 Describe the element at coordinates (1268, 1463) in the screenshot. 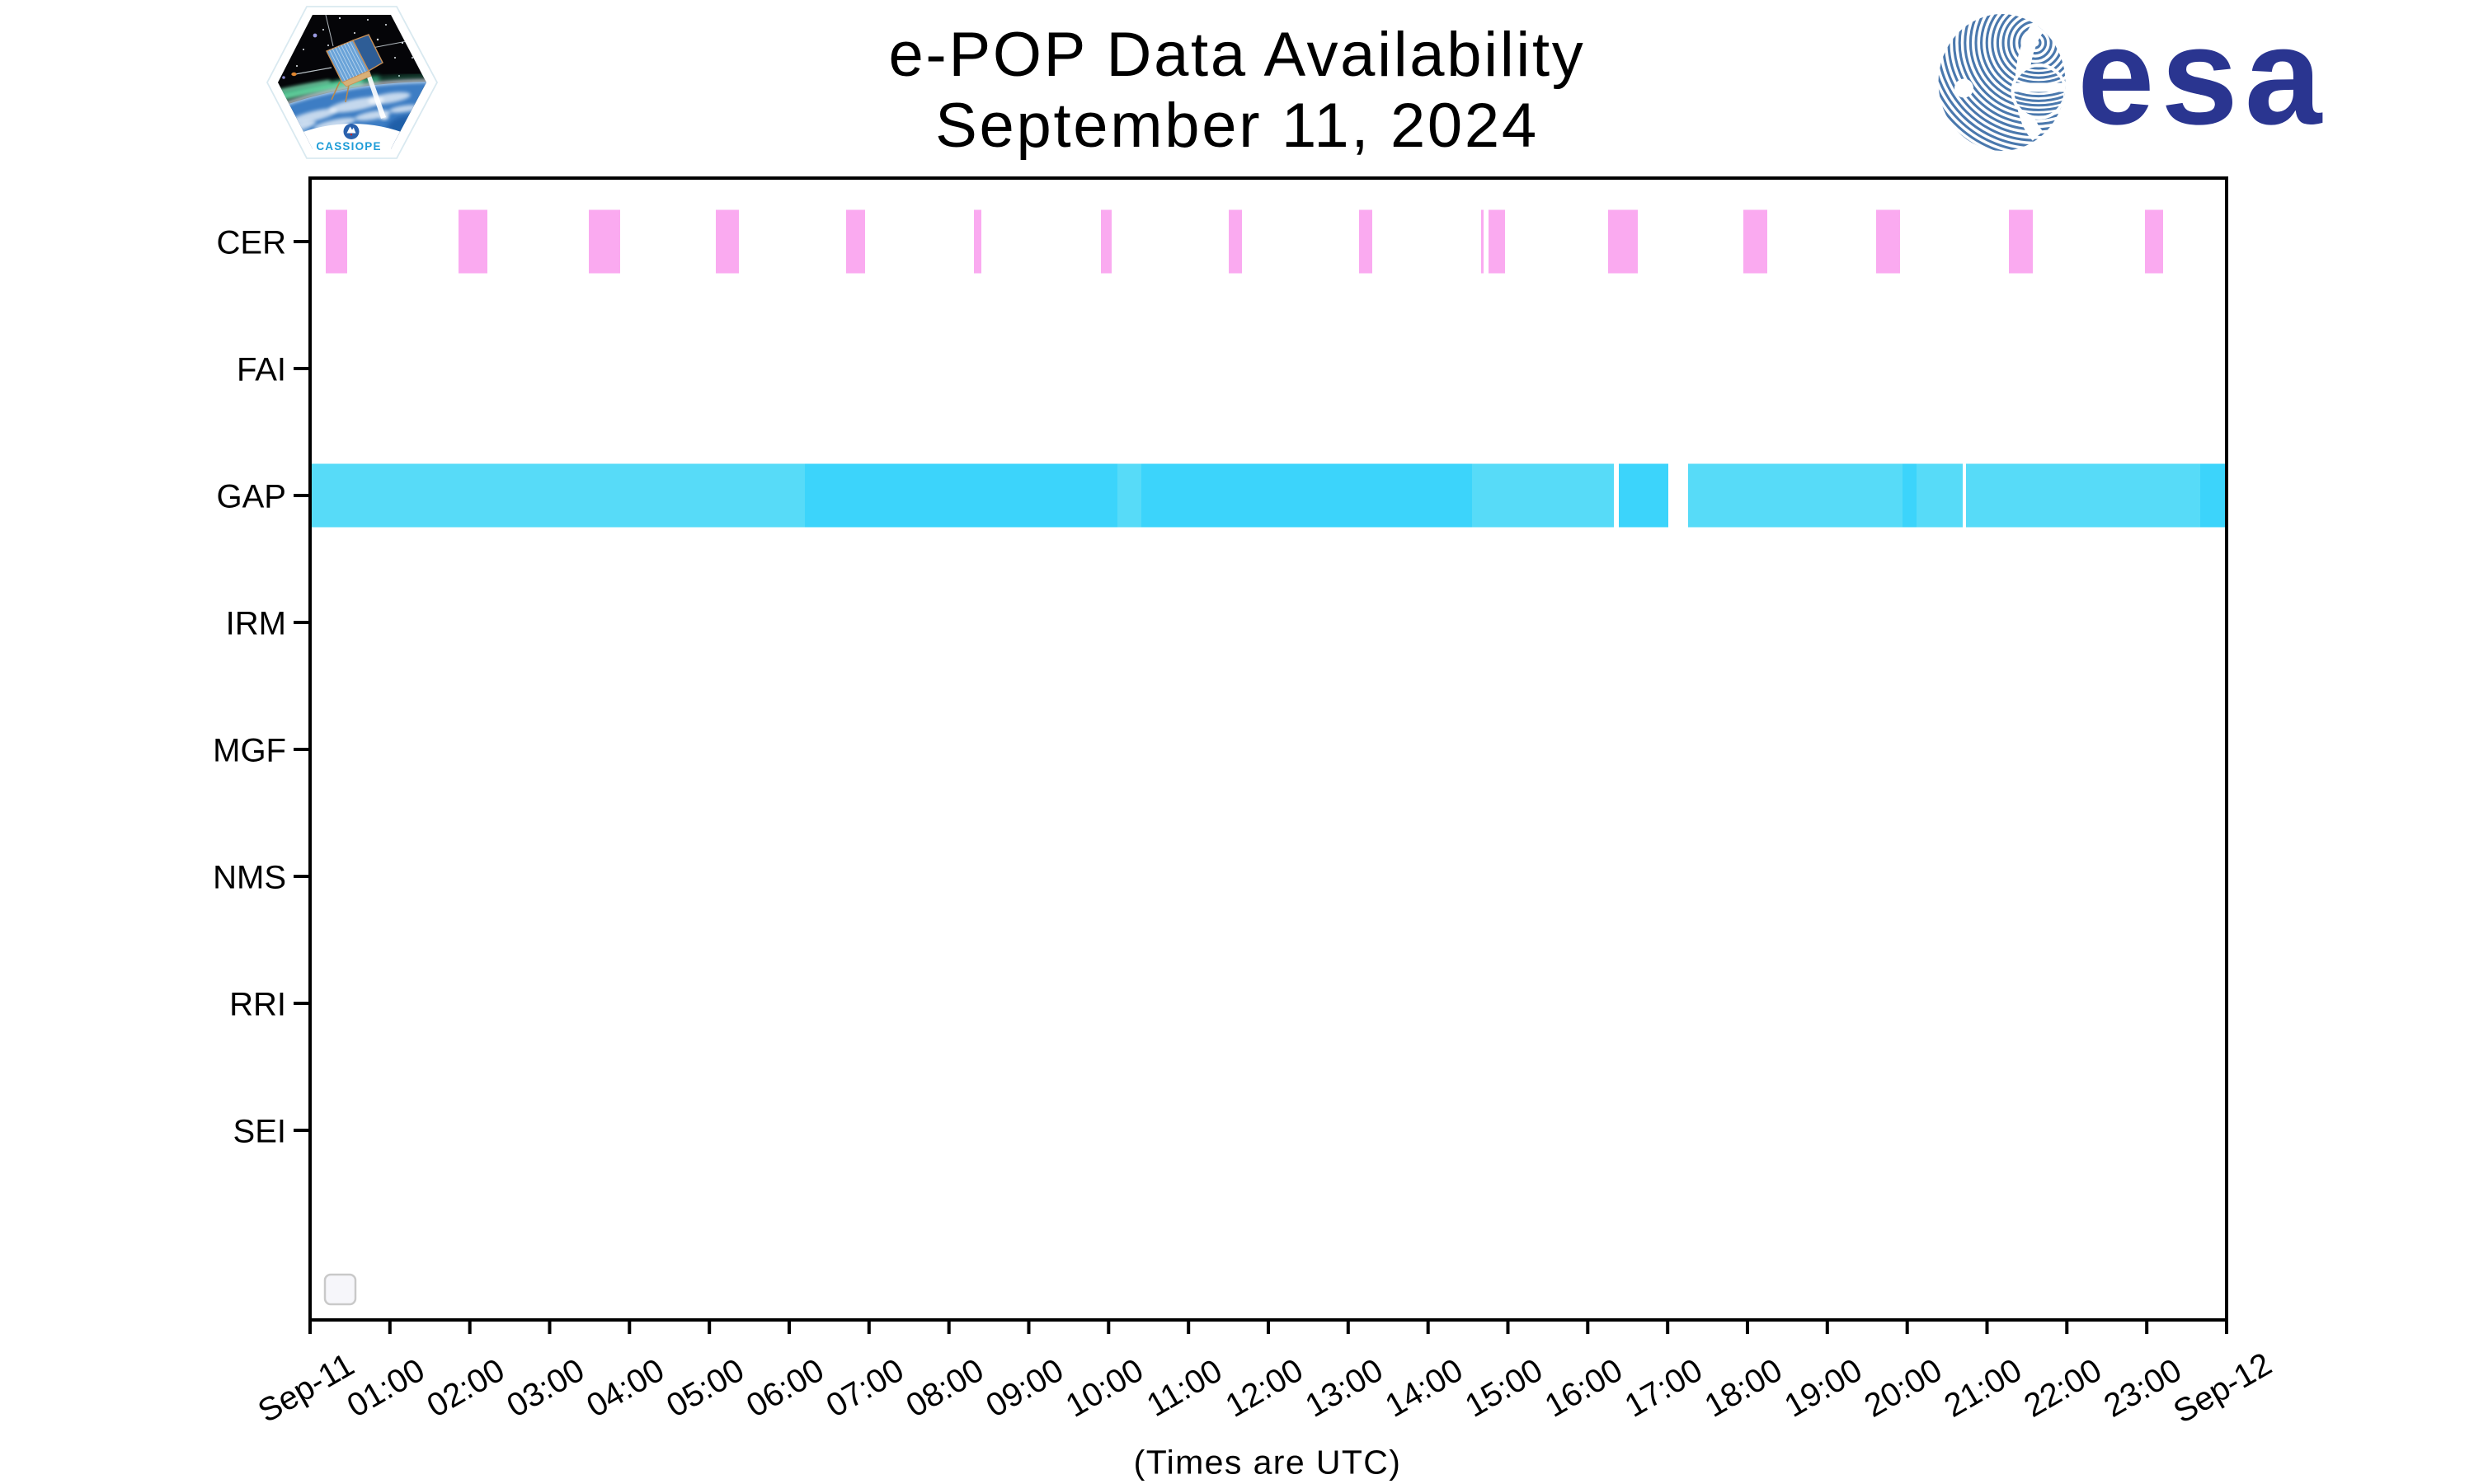

I see `svg-text: (Times are UTC)` at that location.